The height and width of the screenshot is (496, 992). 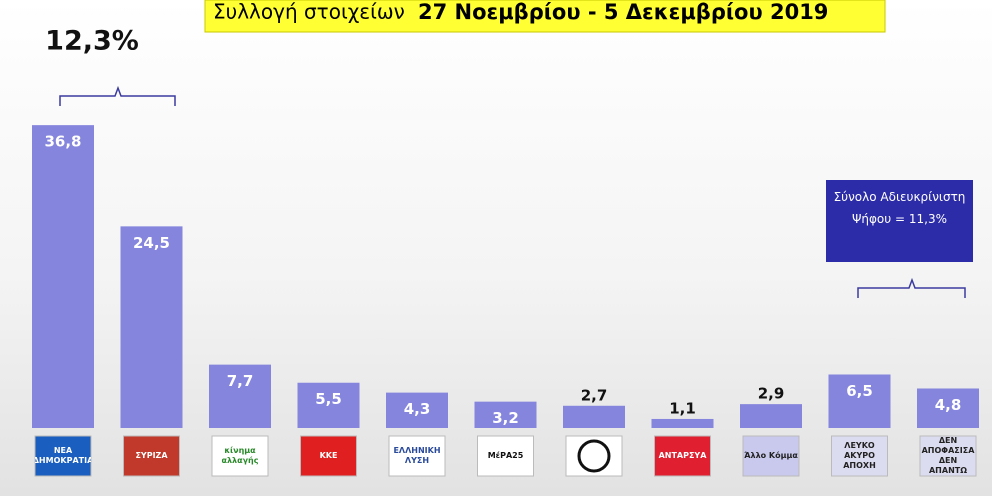 I want to click on category-label: ΛΕΥΚΟ ΑΚΥΡΟ ΑΠΟΧΗ, so click(x=859, y=455).